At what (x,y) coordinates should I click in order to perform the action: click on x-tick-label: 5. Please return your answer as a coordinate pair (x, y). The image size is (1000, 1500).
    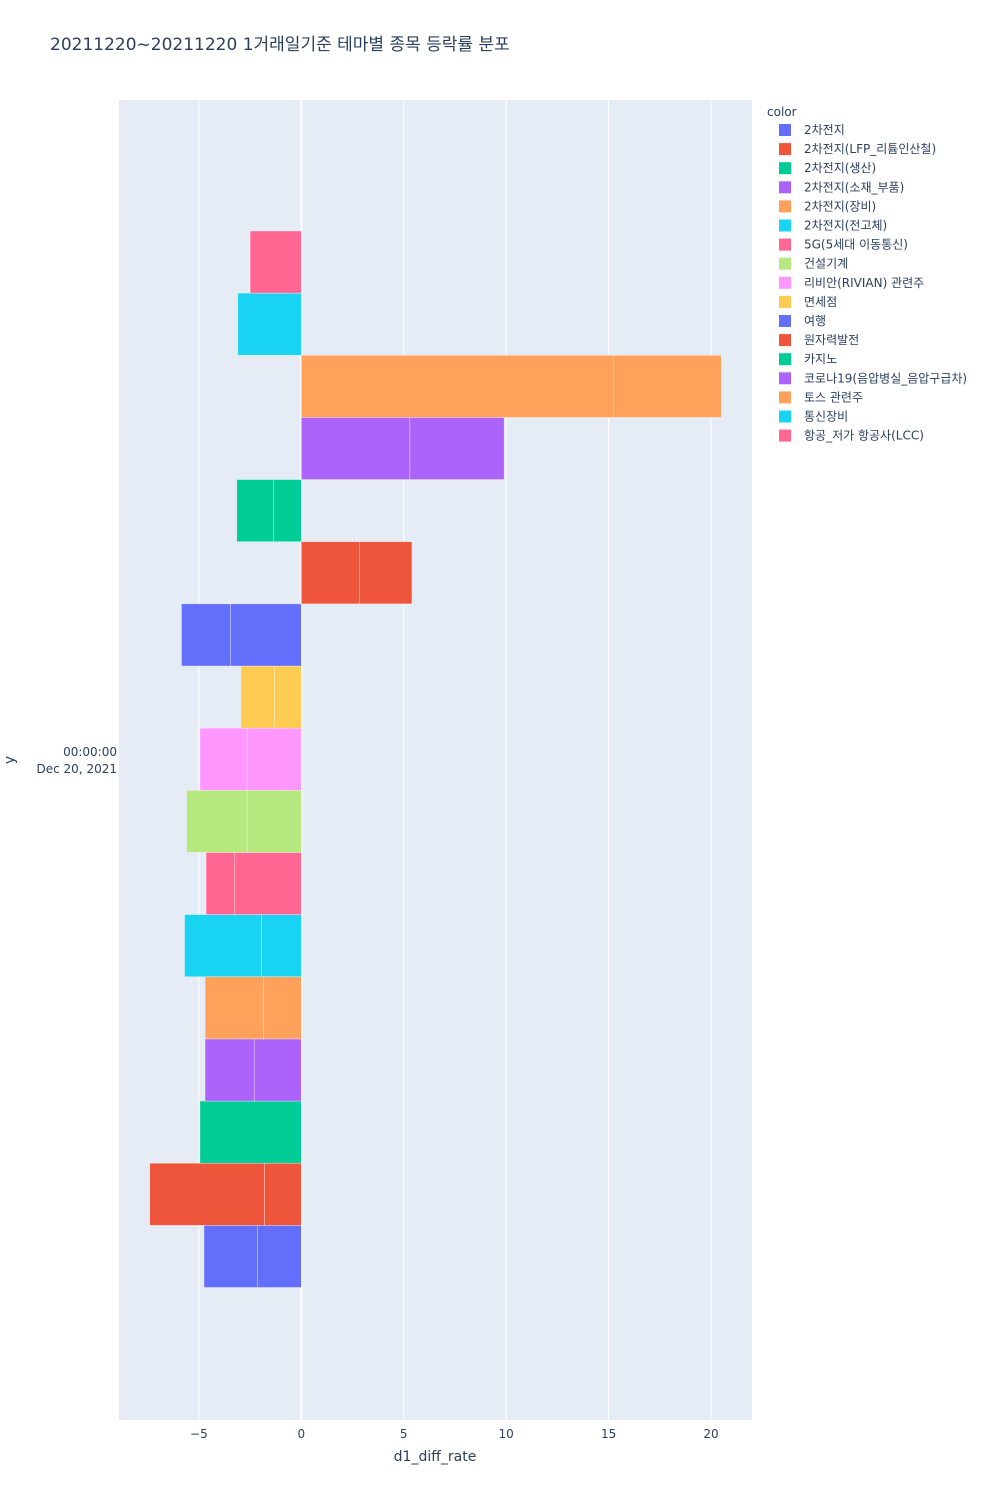
    Looking at the image, I should click on (404, 1434).